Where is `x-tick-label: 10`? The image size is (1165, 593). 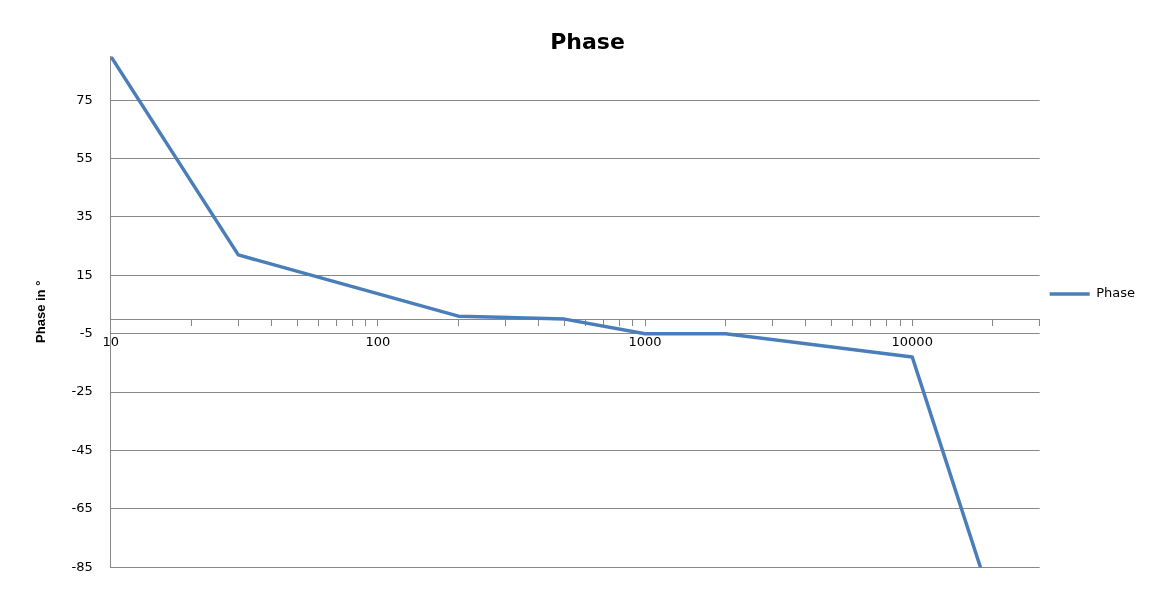 x-tick-label: 10 is located at coordinates (111, 342).